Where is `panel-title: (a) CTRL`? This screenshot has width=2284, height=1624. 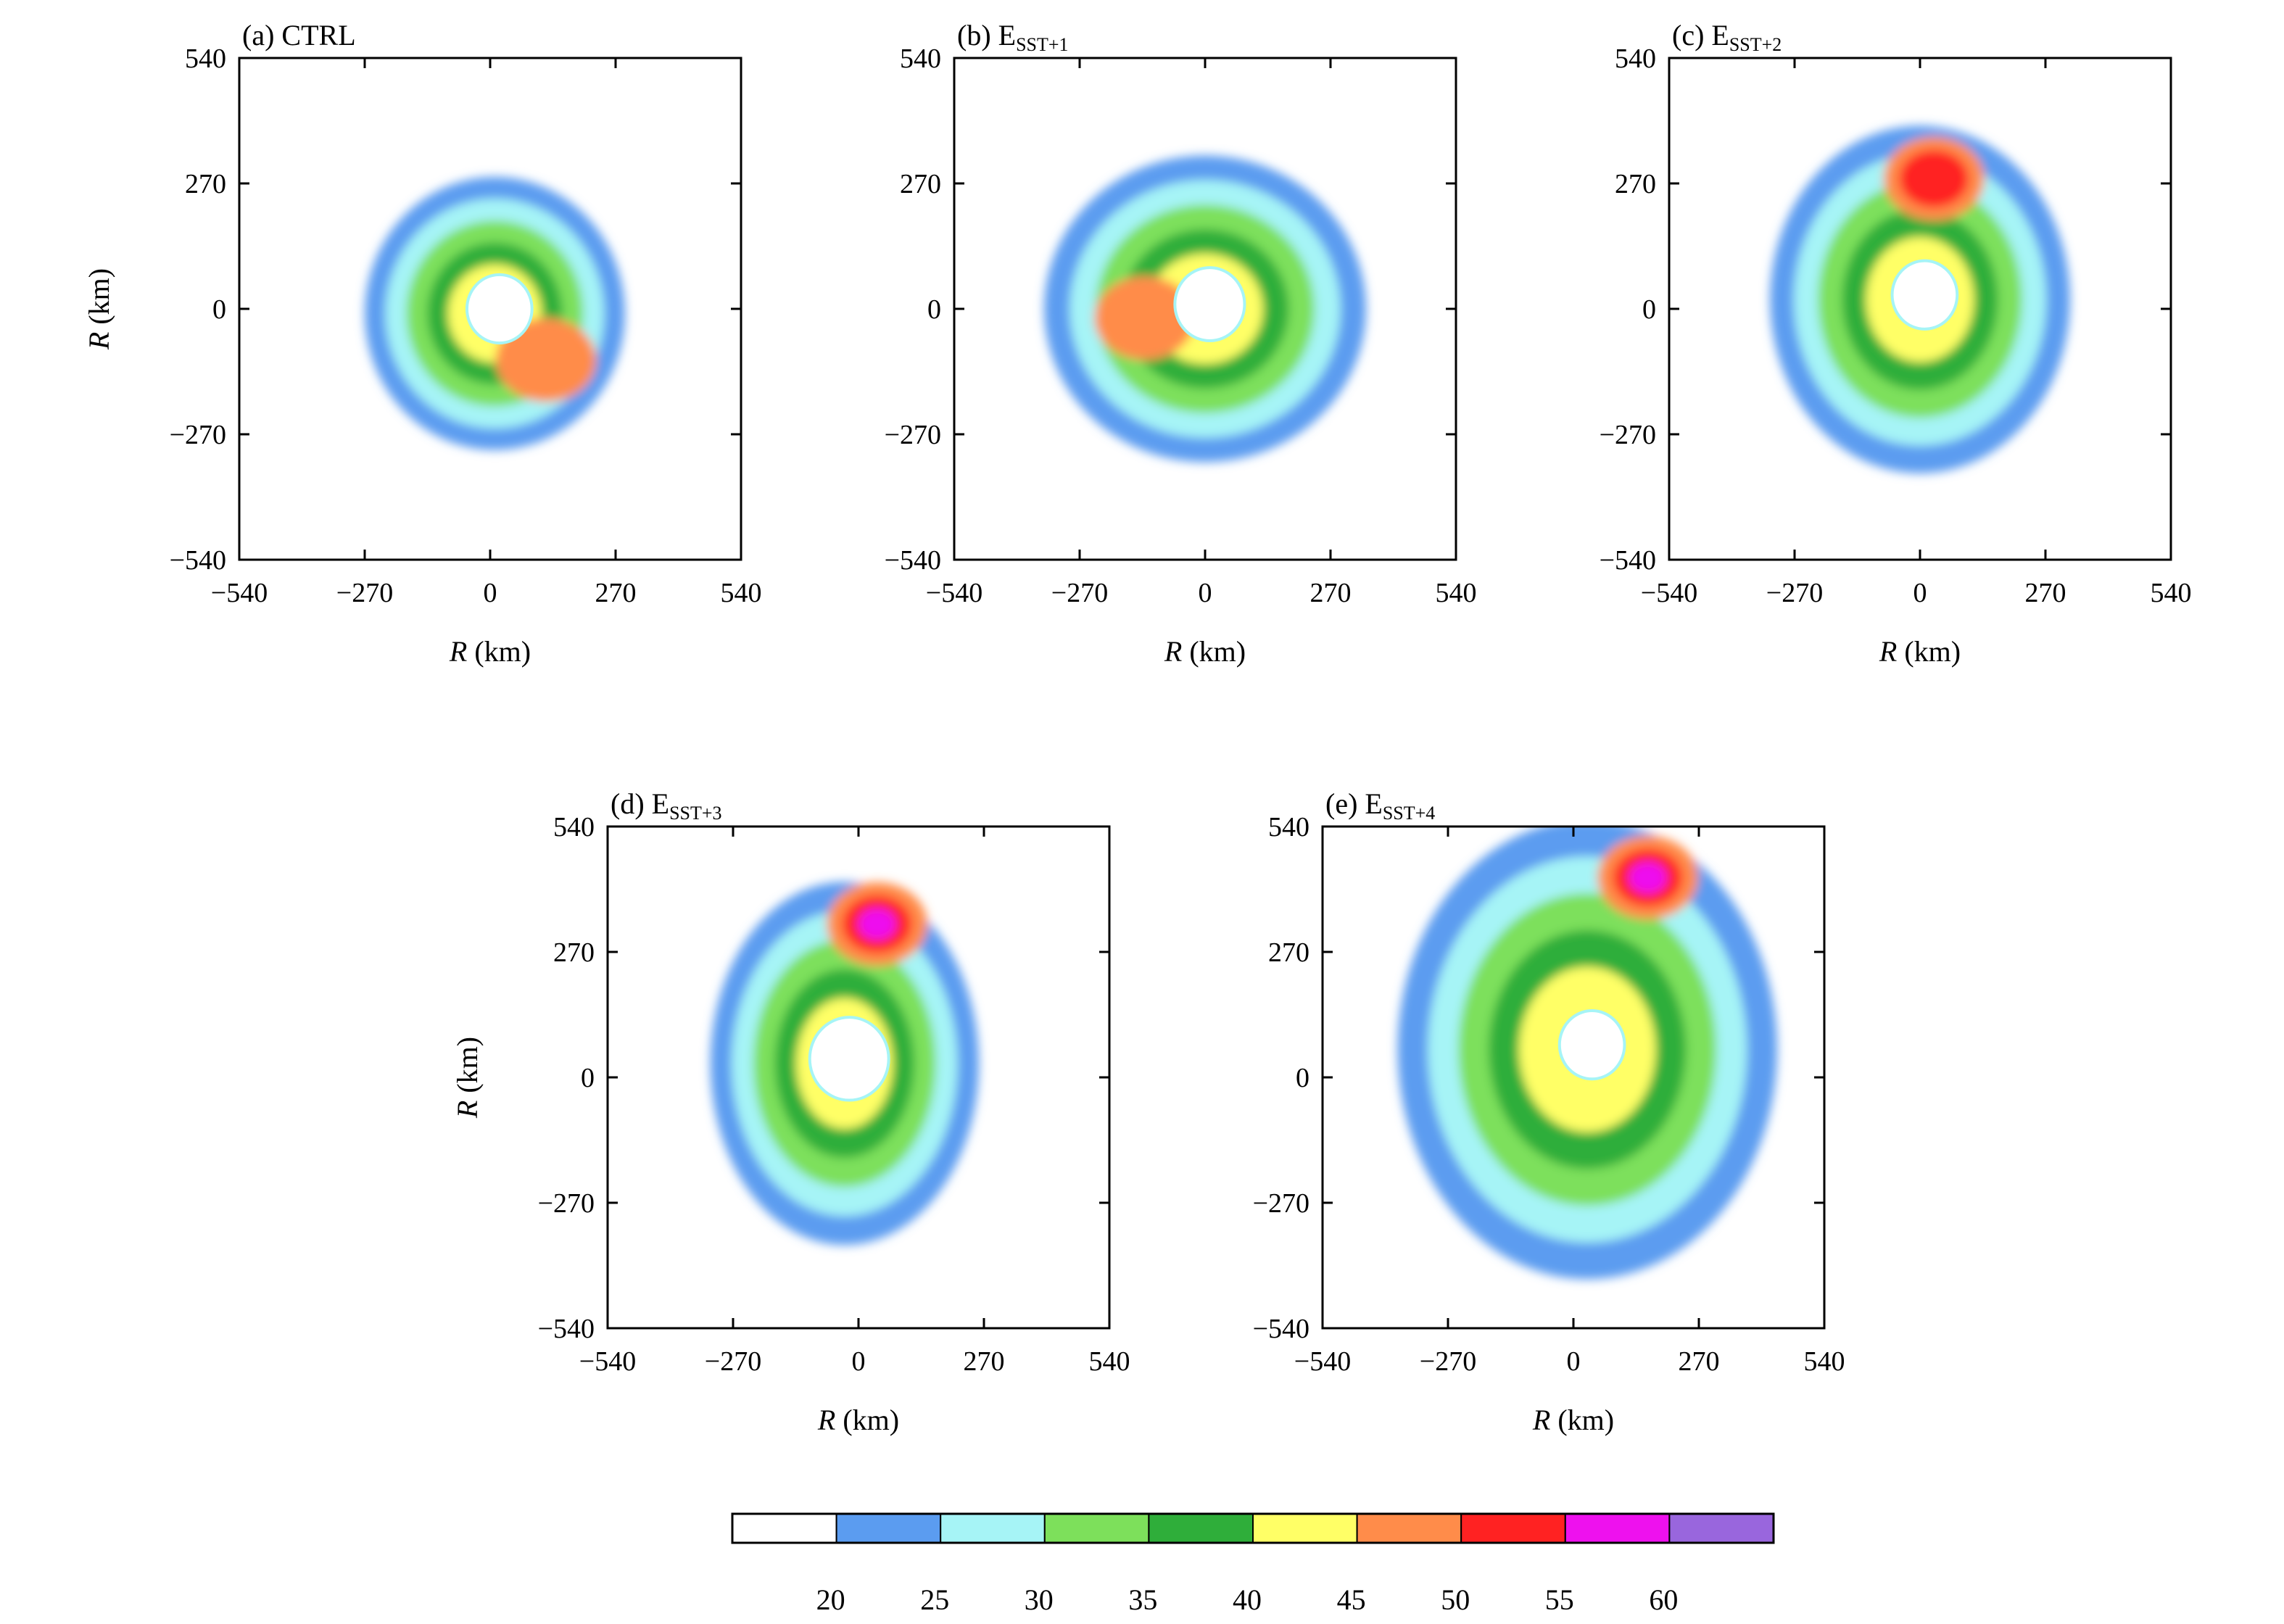
panel-title: (a) CTRL is located at coordinates (299, 35).